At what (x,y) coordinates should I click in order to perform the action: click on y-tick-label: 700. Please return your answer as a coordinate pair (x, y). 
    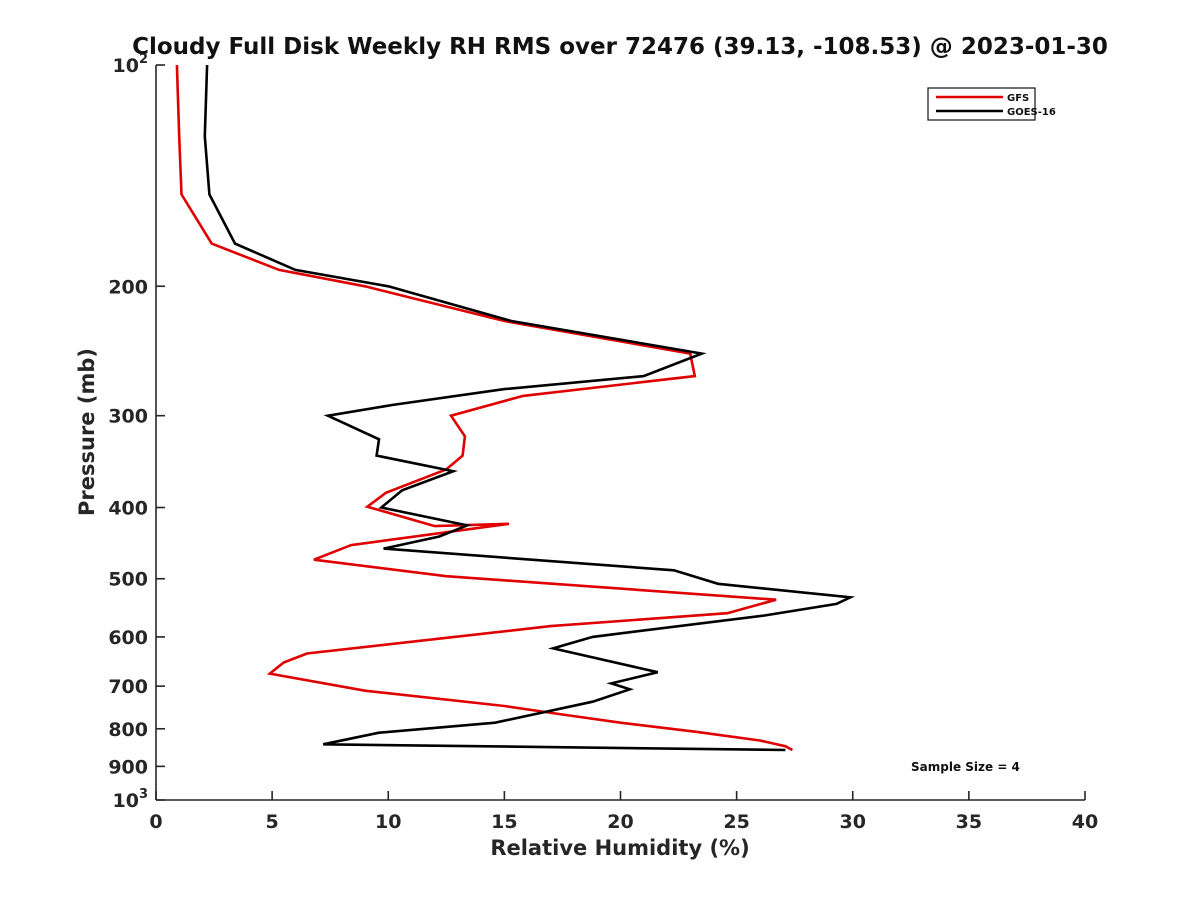
    Looking at the image, I should click on (128, 687).